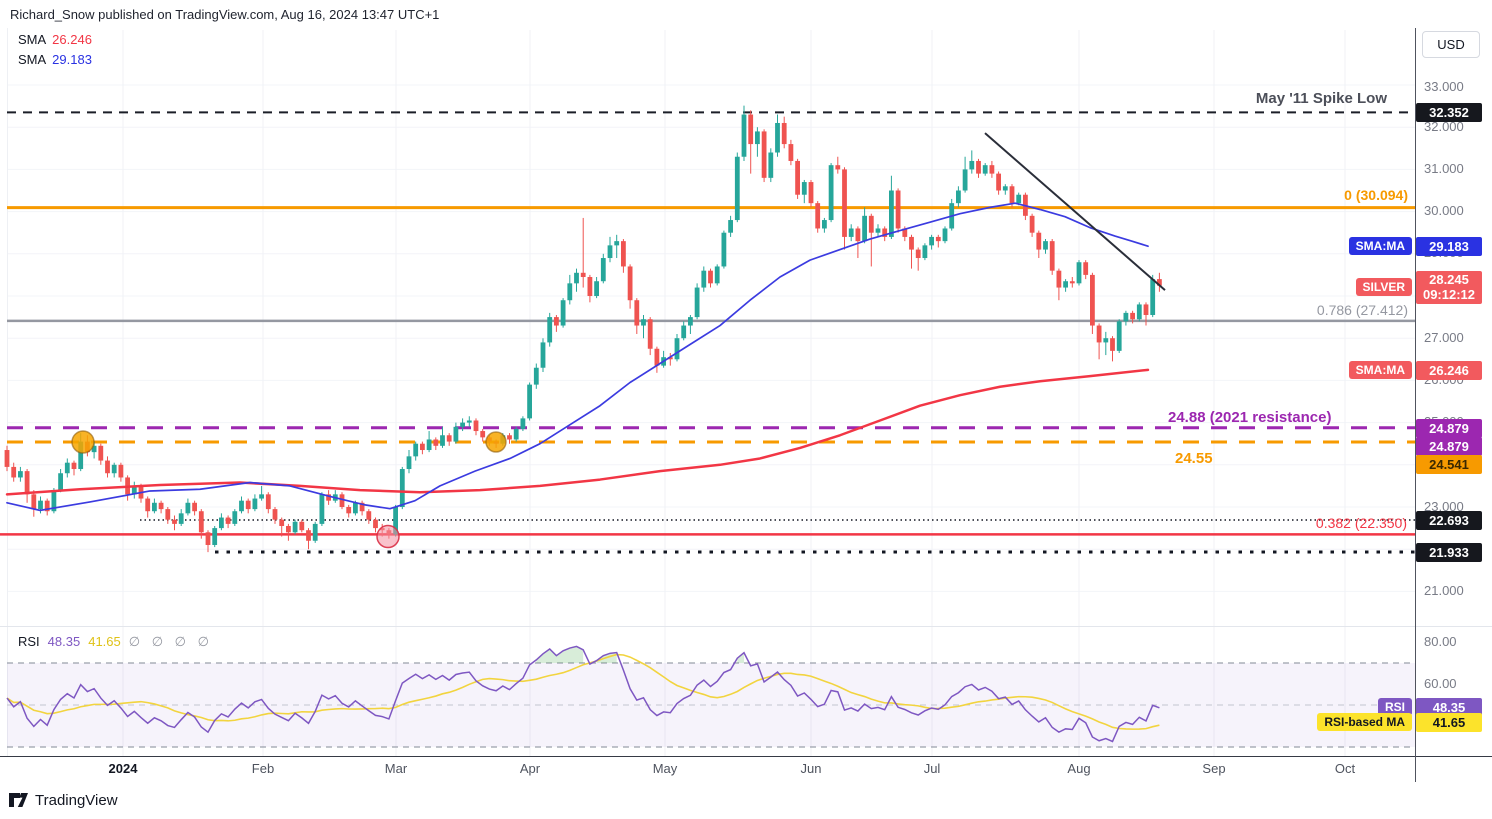 This screenshot has width=1492, height=819. I want to click on month-label: May, so click(665, 768).